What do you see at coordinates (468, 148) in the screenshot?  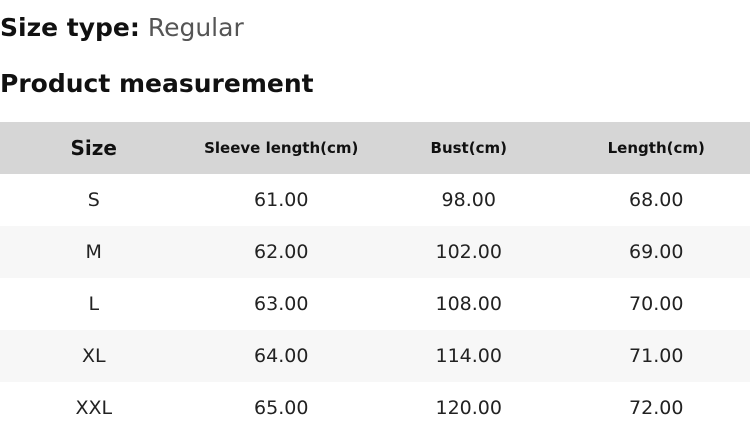 I see `header-bust: Bust(cm)` at bounding box center [468, 148].